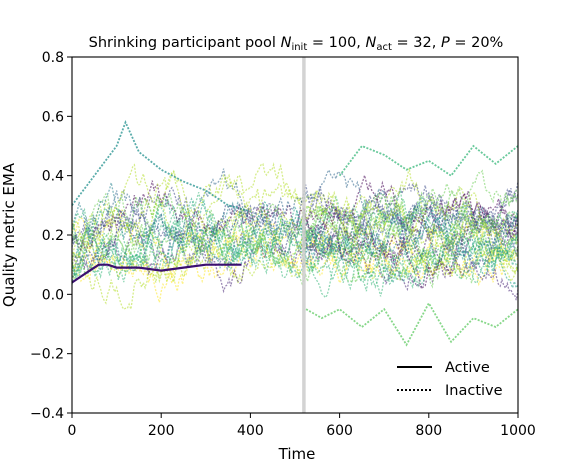  I want to click on series-line-active, so click(156, 273).